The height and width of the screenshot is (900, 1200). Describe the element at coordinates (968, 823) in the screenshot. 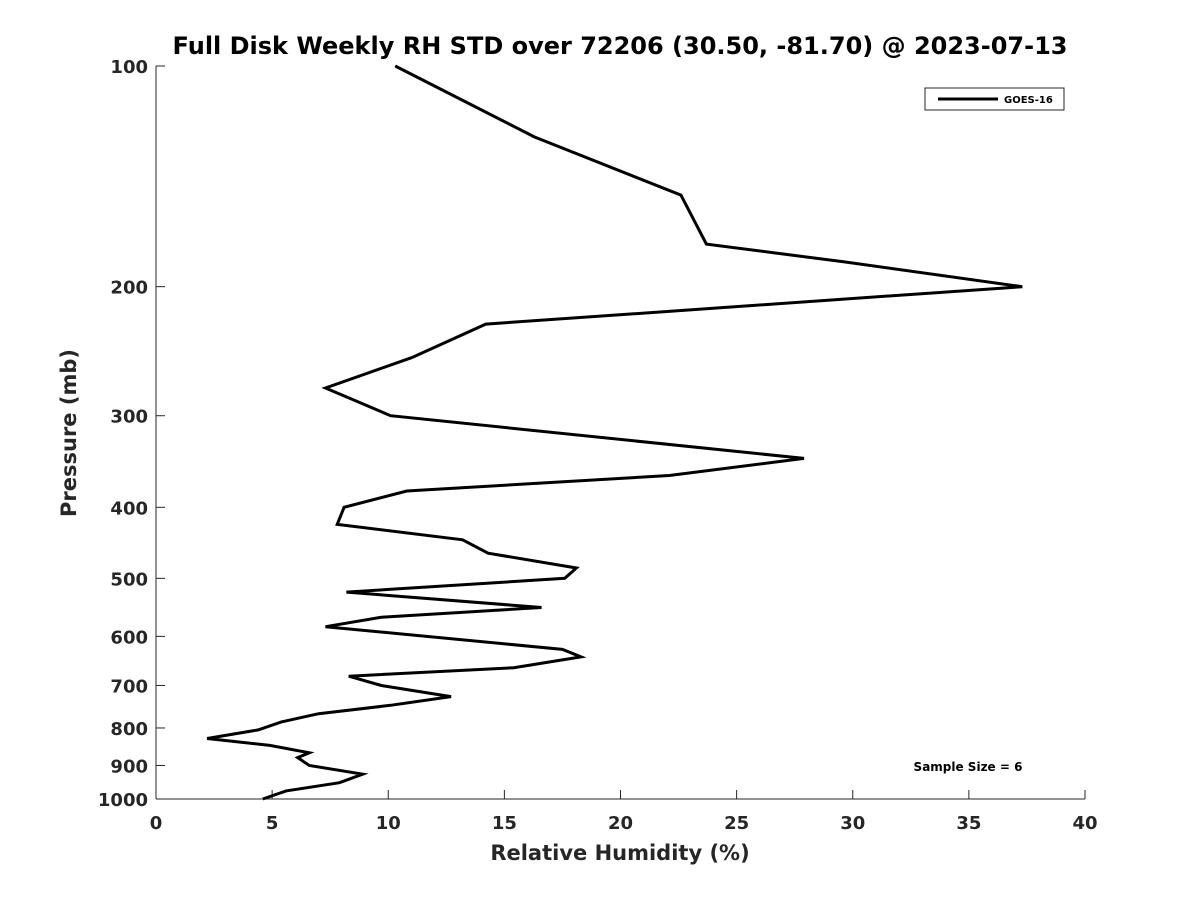

I see `x-tick-label: 35` at that location.